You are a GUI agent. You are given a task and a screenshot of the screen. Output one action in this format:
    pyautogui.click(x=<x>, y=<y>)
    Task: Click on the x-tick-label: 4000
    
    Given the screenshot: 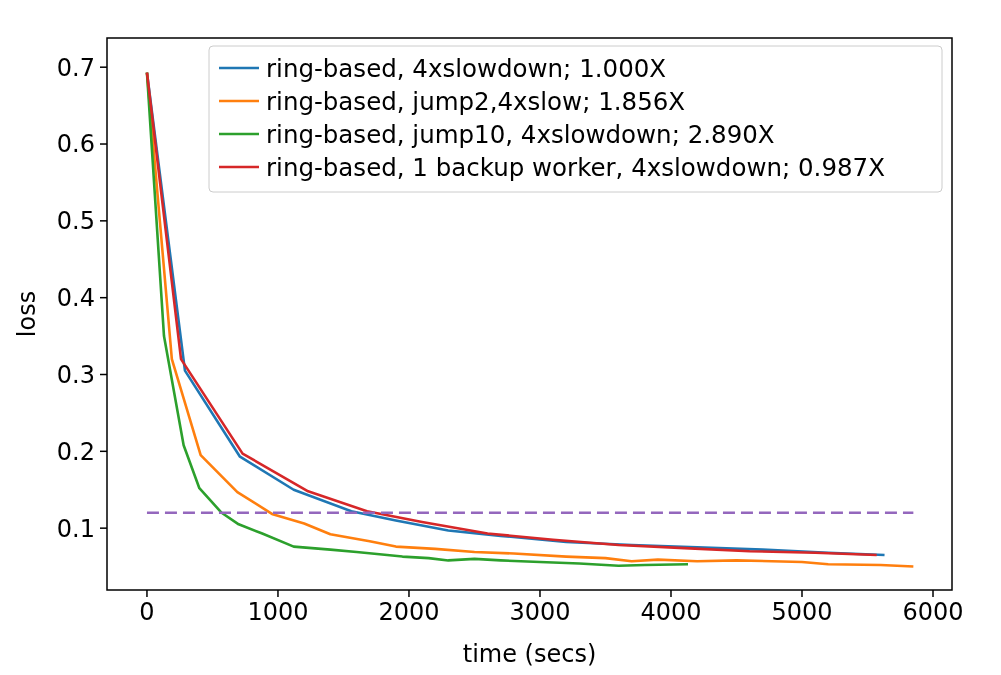 What is the action you would take?
    pyautogui.click(x=671, y=612)
    